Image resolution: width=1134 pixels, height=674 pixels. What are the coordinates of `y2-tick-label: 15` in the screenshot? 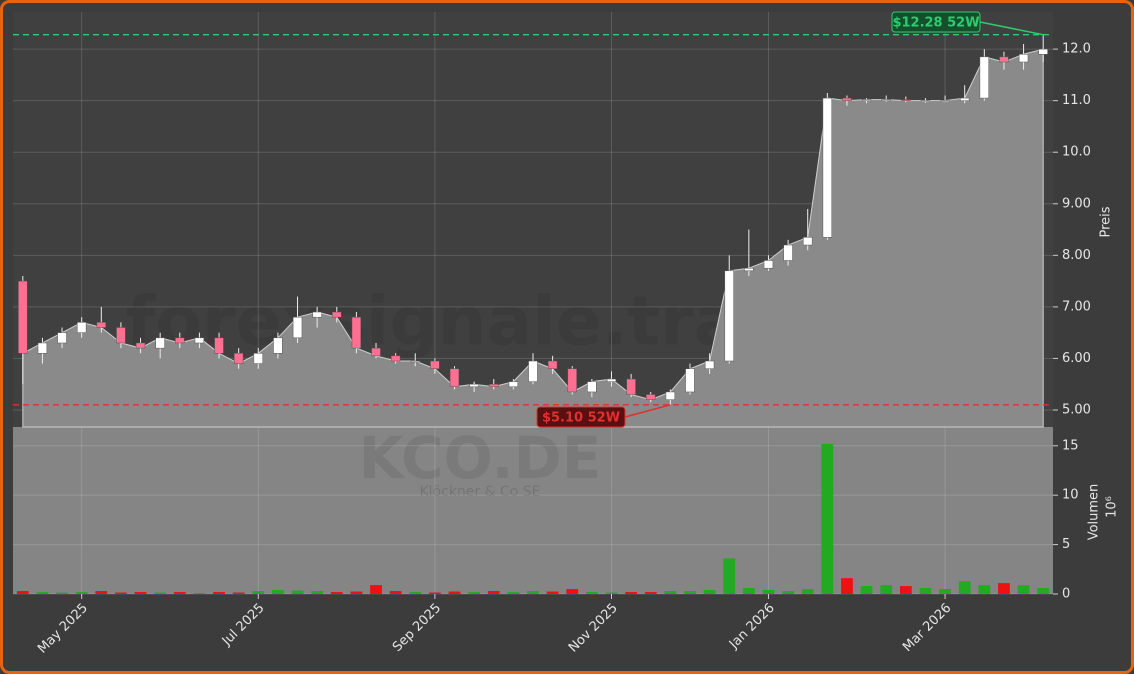 It's located at (1070, 445).